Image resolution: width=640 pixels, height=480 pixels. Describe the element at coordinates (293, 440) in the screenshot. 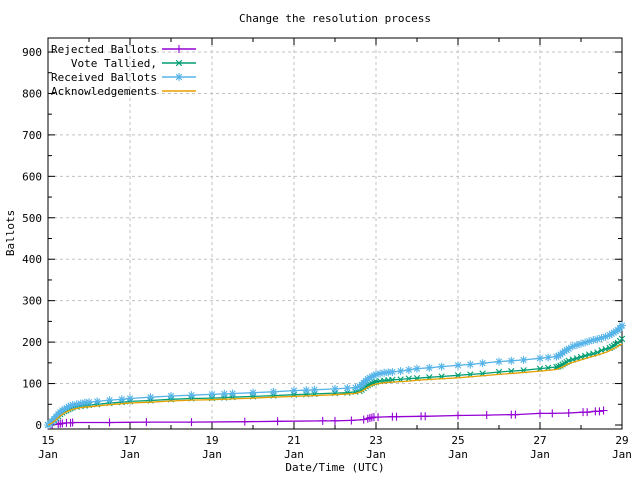

I see `x-tick-label-day: 21` at that location.